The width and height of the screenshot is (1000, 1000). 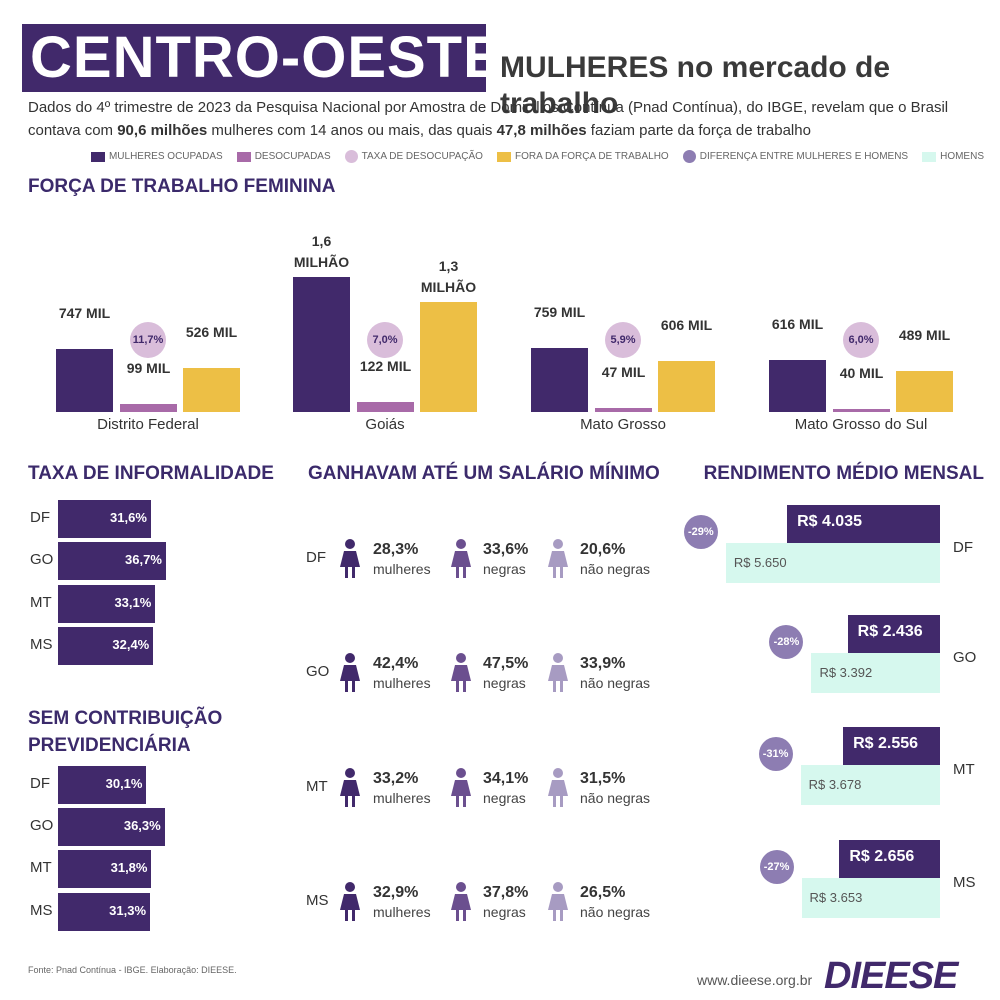 What do you see at coordinates (835, 784) in the screenshot?
I see `value-label: R$ 3.678` at bounding box center [835, 784].